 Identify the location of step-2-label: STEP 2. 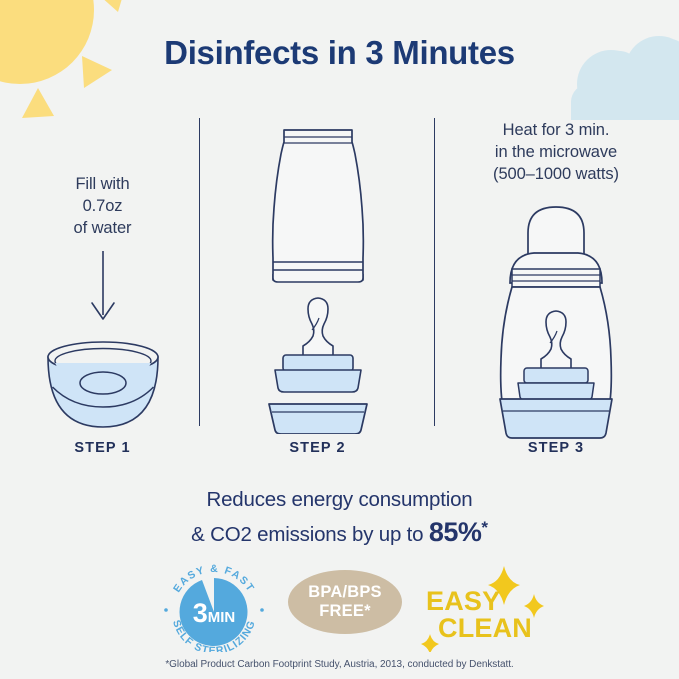
(317, 448).